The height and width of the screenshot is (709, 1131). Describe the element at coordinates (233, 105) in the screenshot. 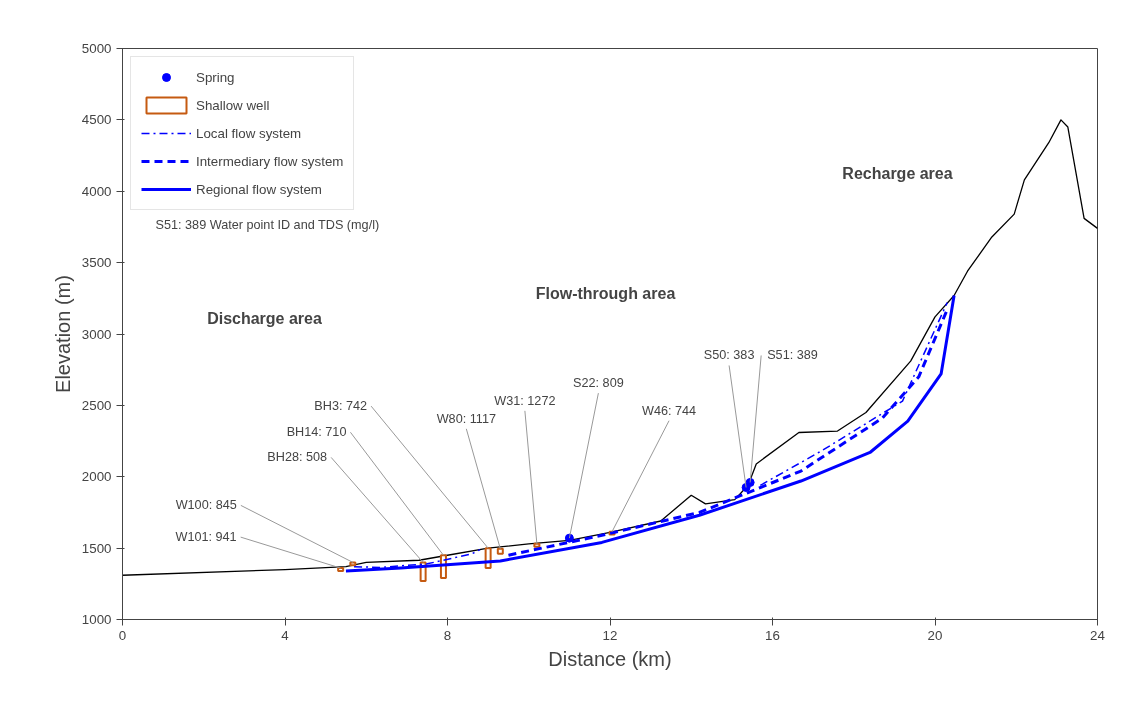

I see `legend-label: Shallow well` at that location.